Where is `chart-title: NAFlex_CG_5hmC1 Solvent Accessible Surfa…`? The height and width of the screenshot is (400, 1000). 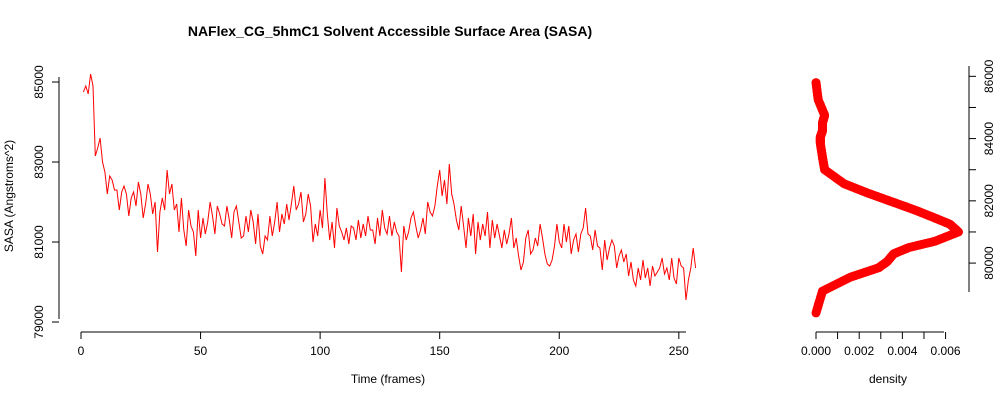 chart-title: NAFlex_CG_5hmC1 Solvent Accessible Surfa… is located at coordinates (390, 31).